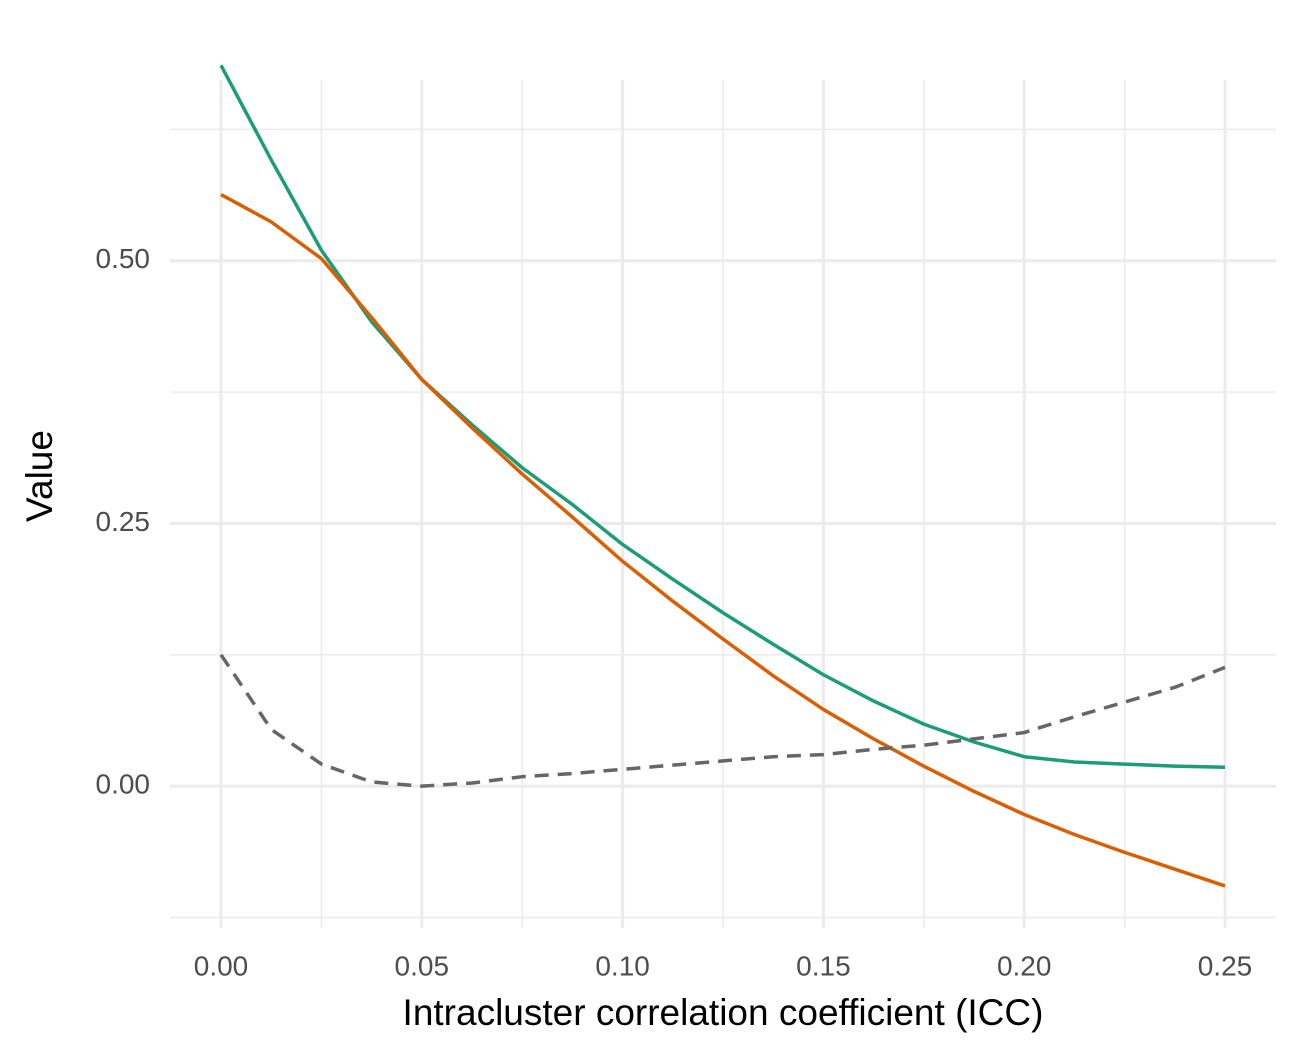  Describe the element at coordinates (823, 965) in the screenshot. I see `x-tick-label: 0.15` at that location.